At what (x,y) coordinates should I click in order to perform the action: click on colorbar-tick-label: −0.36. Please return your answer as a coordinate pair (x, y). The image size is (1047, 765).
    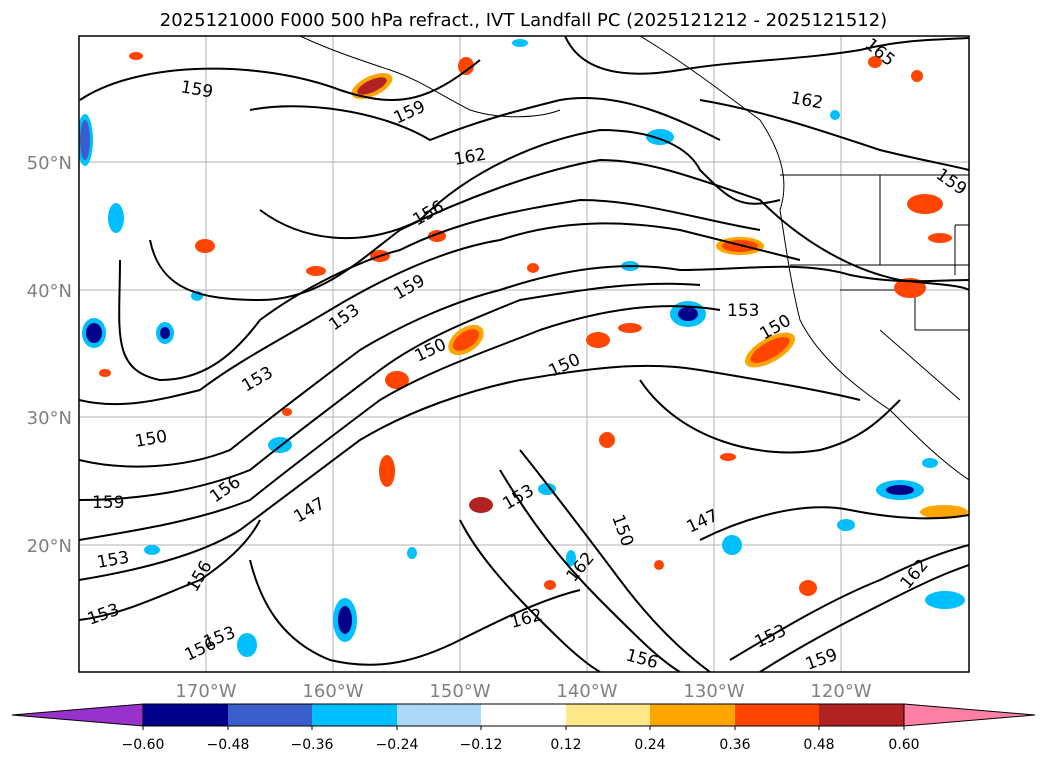
    Looking at the image, I should click on (312, 745).